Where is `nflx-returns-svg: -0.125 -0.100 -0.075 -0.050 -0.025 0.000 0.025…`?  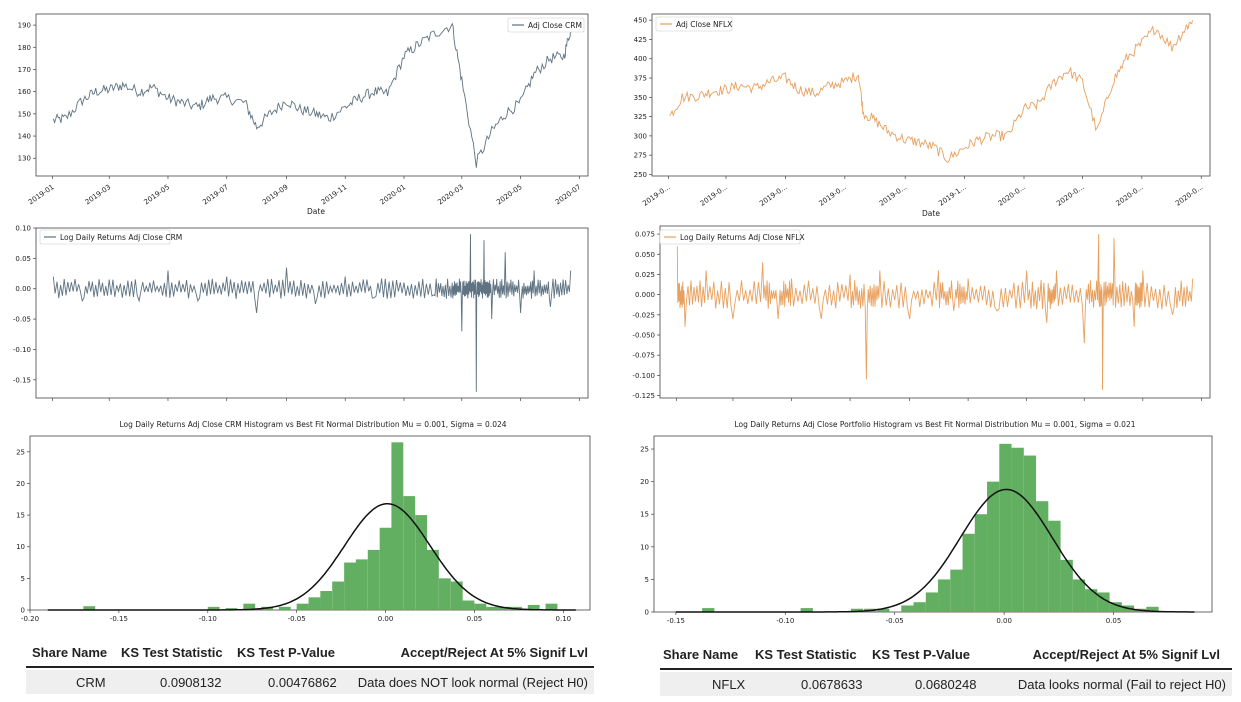 nflx-returns-svg: -0.125 -0.100 -0.075 -0.050 -0.025 0.000 0.025… is located at coordinates (921, 313).